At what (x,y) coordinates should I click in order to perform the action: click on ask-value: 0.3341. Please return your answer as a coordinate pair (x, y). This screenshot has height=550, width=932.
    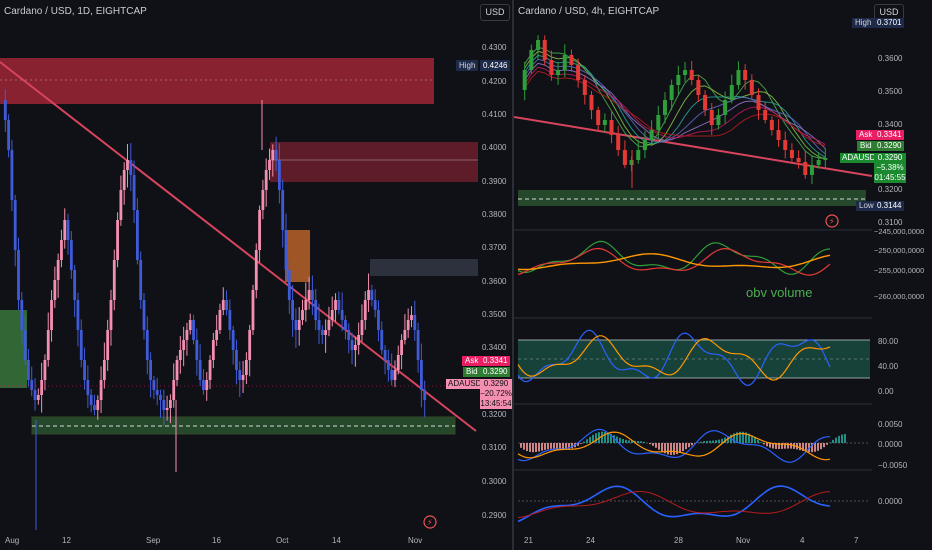
    Looking at the image, I should click on (889, 135).